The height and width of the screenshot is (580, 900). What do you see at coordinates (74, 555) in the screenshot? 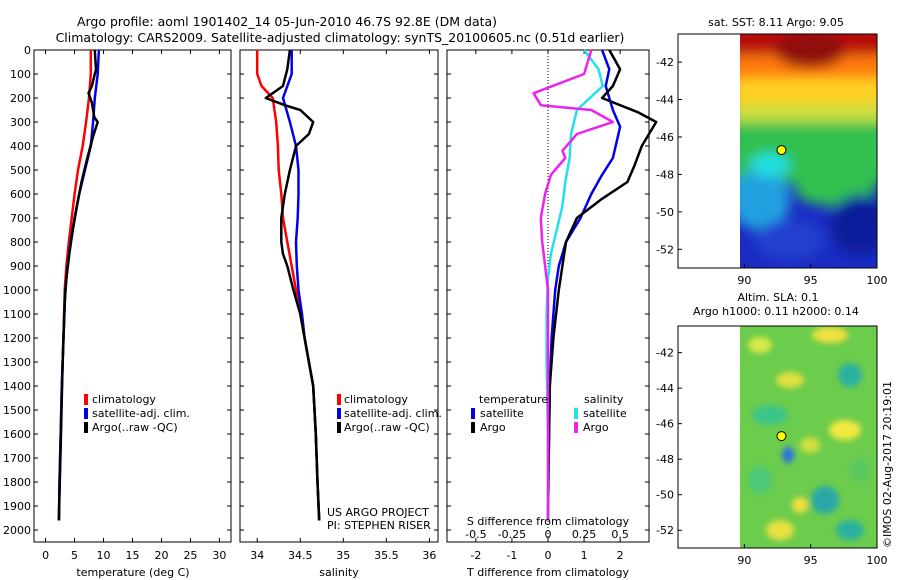
I see `x-tick-label: 5` at bounding box center [74, 555].